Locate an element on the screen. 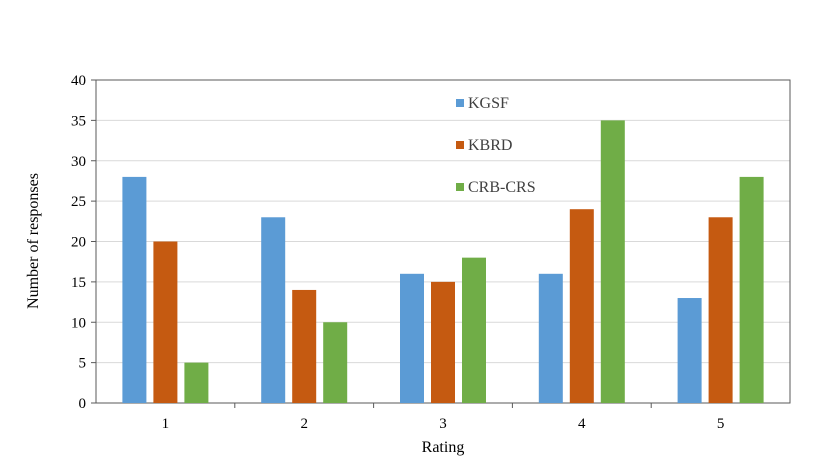 Image resolution: width=830 pixels, height=467 pixels. x-tick-label: 2 is located at coordinates (304, 424).